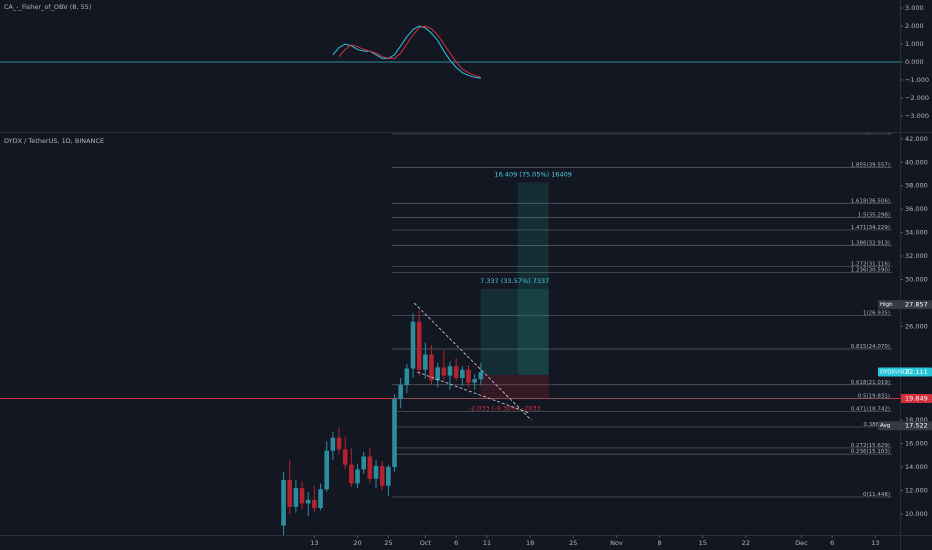 The image size is (932, 550). What do you see at coordinates (514, 386) in the screenshot?
I see `stop-zone` at bounding box center [514, 386].